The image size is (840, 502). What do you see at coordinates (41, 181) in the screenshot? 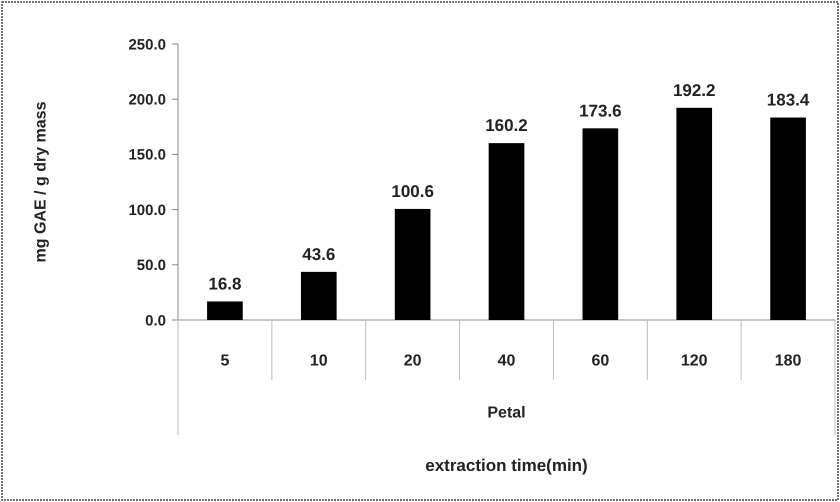
I see `y-axis-title: mg GAE / g dry mass` at bounding box center [41, 181].